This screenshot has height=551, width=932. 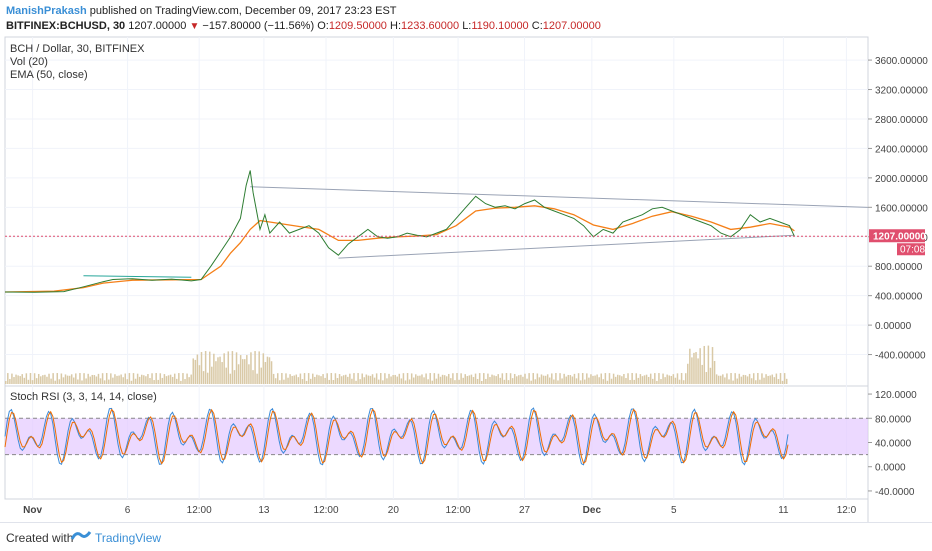 I want to click on author-link: ManishPrakash, so click(x=46, y=11).